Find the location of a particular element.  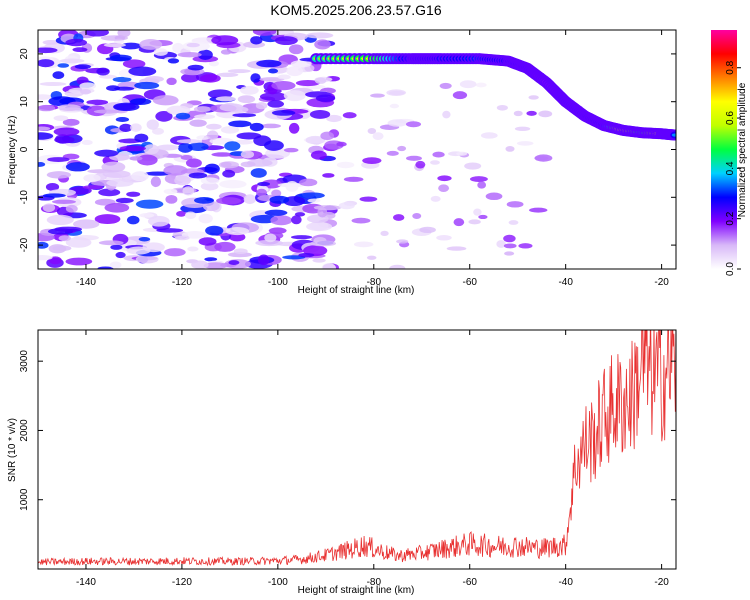

y-tick-label: 10 is located at coordinates (24, 102).